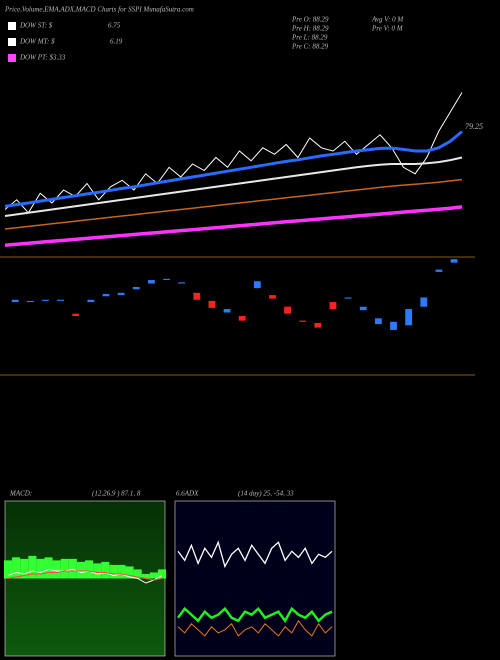 This screenshot has width=500, height=660. I want to click on adx-params: (14 day) 25, -54, 33, so click(266, 494).